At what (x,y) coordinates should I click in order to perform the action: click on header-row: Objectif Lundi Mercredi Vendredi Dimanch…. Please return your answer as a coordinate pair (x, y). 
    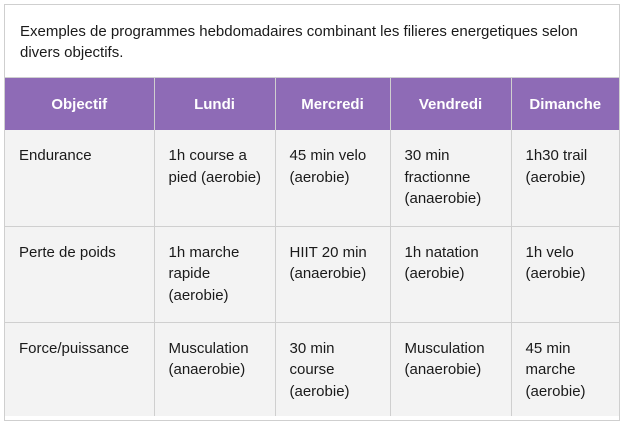
    Looking at the image, I should click on (312, 104).